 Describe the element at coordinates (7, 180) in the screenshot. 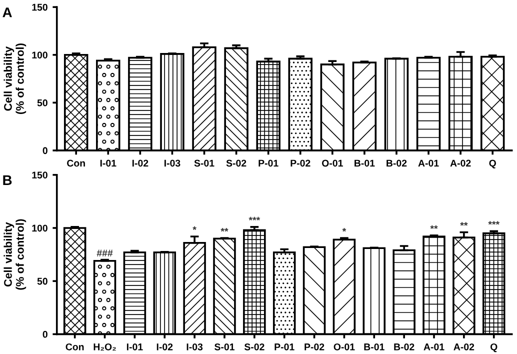

I see `text: B` at that location.